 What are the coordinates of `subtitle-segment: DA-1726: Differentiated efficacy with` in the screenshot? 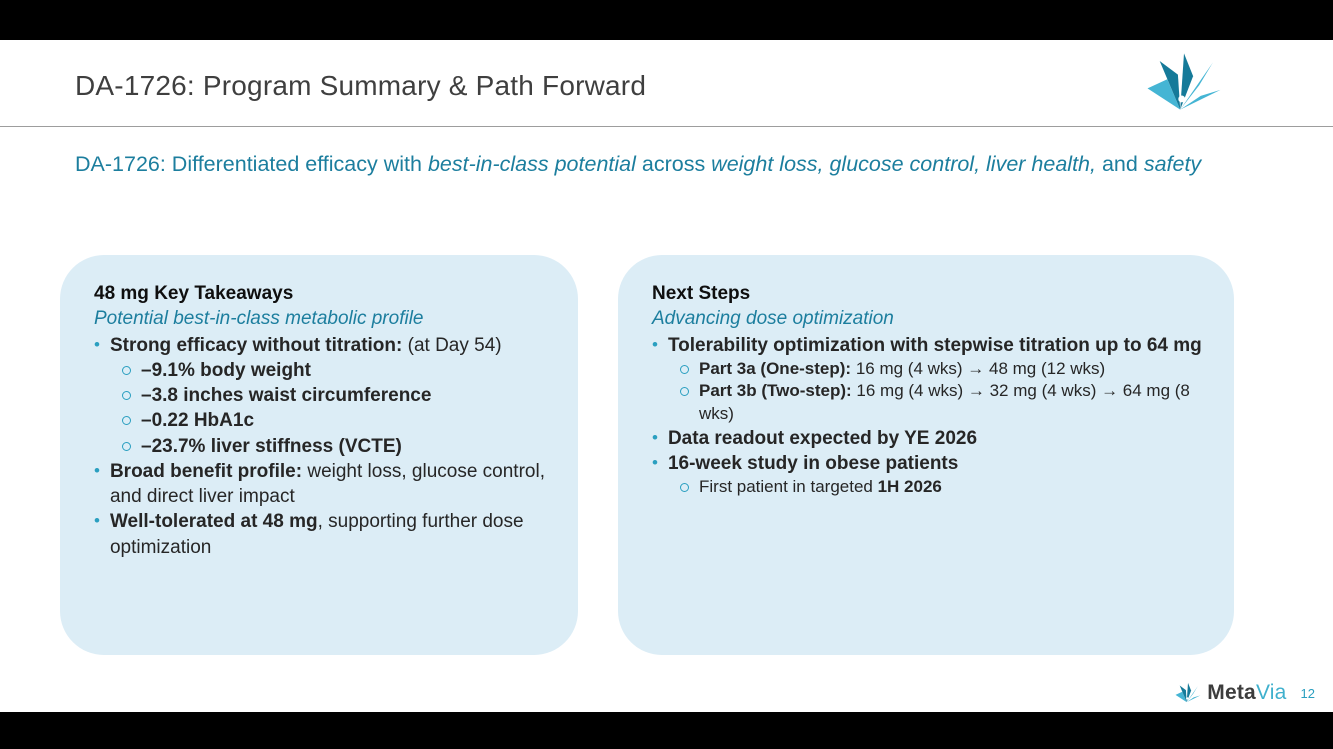 It's located at (251, 164).